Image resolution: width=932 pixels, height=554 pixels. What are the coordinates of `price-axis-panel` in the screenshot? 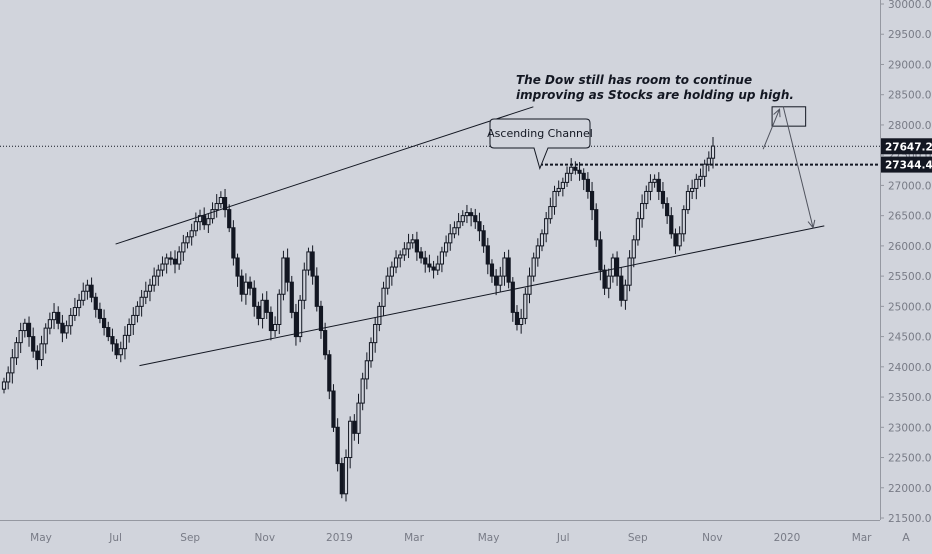 It's located at (906, 275).